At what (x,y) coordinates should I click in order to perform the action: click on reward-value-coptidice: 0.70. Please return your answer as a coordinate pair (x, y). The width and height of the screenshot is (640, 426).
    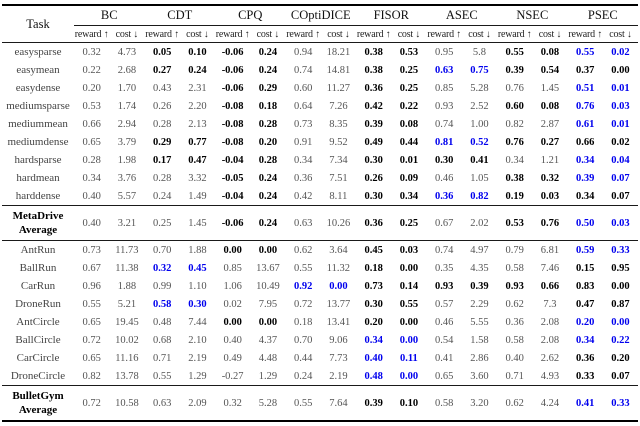
    Looking at the image, I should click on (303, 340).